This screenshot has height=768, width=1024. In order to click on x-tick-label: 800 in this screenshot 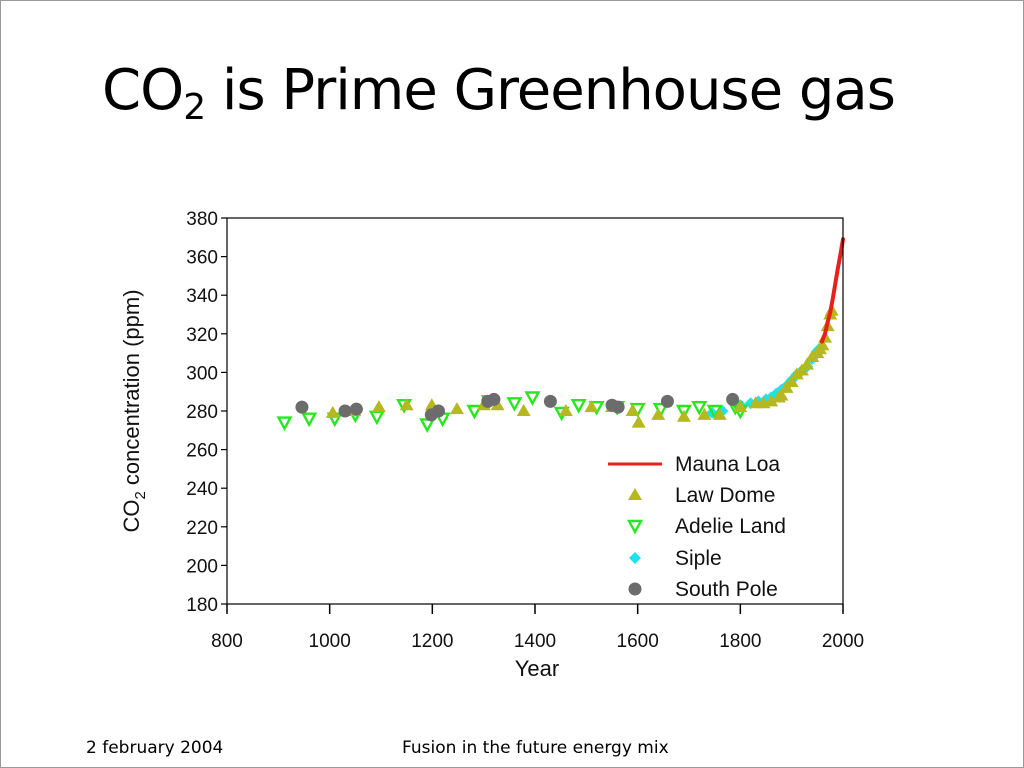, I will do `click(227, 641)`.